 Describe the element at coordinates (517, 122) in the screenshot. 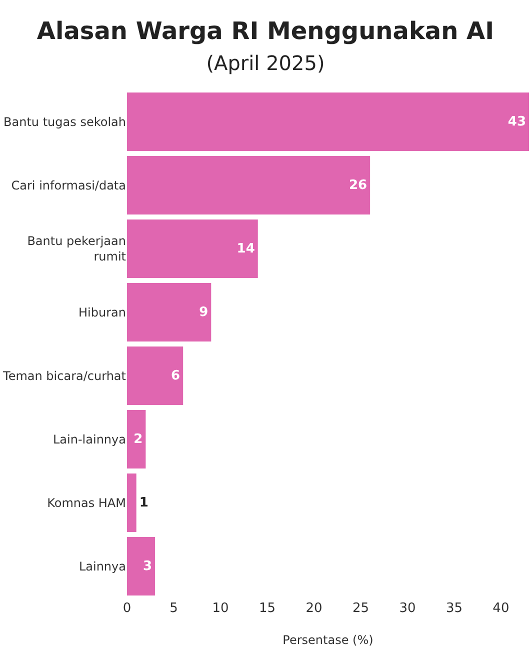

I see `data-label: 43` at that location.